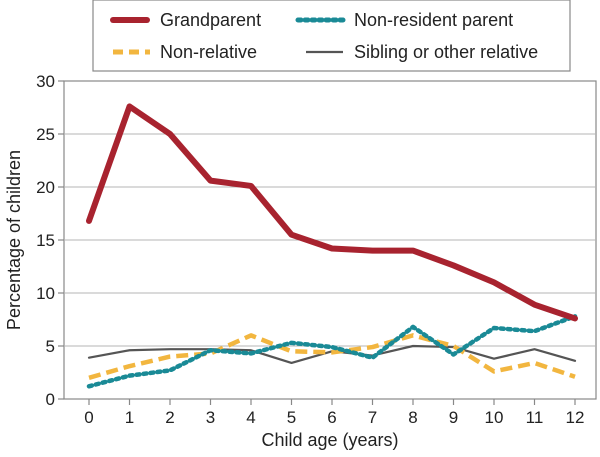  What do you see at coordinates (50, 399) in the screenshot?
I see `y-tick-label-0: 0` at bounding box center [50, 399].